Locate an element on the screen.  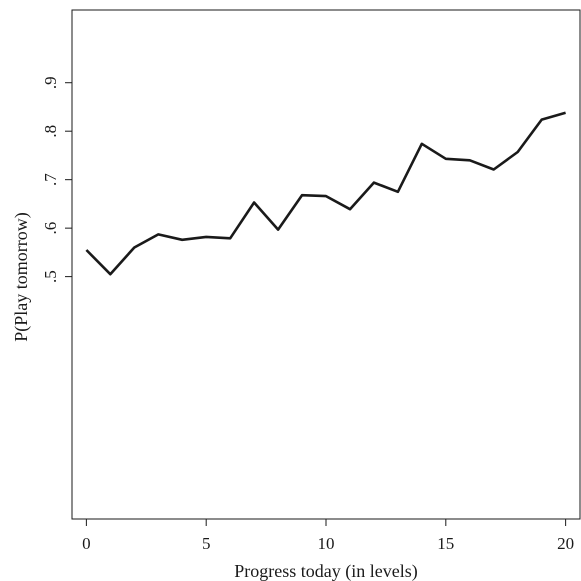
y-axis-label: P(Play tomorrow) is located at coordinates (21, 277).